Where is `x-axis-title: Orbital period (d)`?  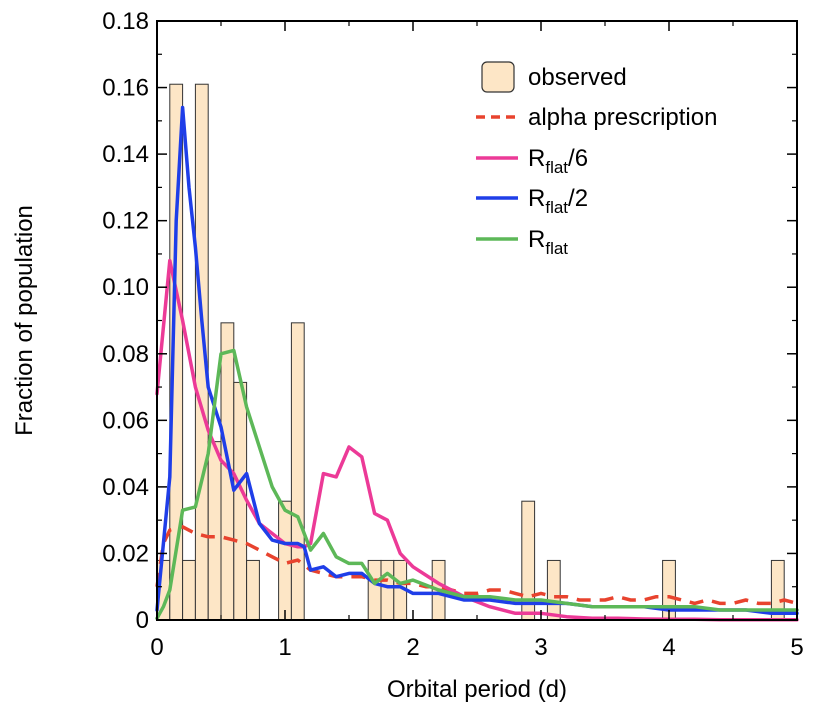 x-axis-title: Orbital period (d) is located at coordinates (477, 689).